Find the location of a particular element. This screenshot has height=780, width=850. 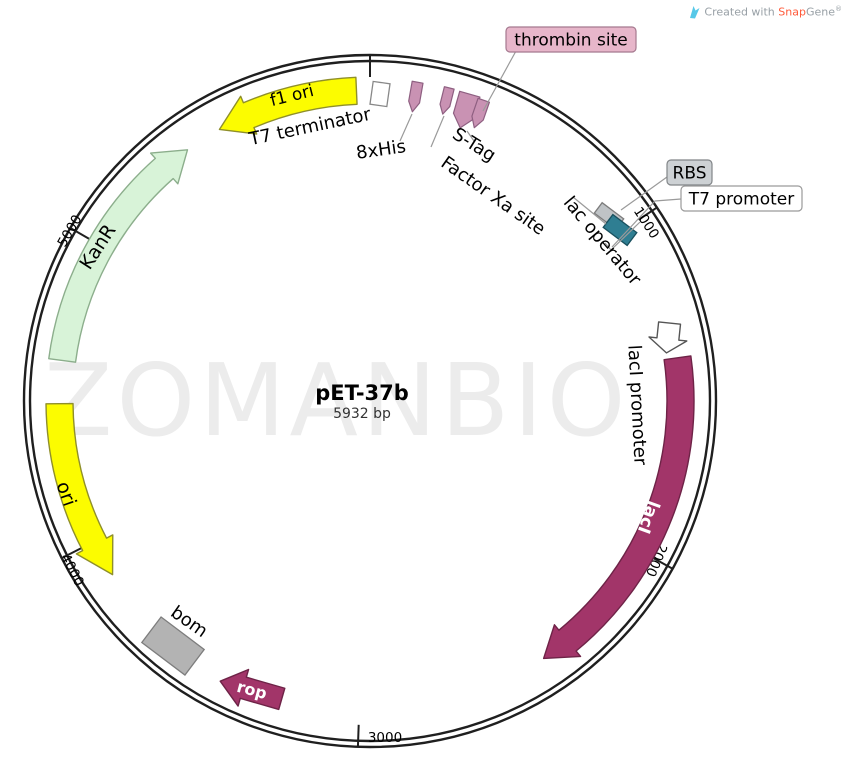

feature-factor-xa-arrow is located at coordinates (446, 101).